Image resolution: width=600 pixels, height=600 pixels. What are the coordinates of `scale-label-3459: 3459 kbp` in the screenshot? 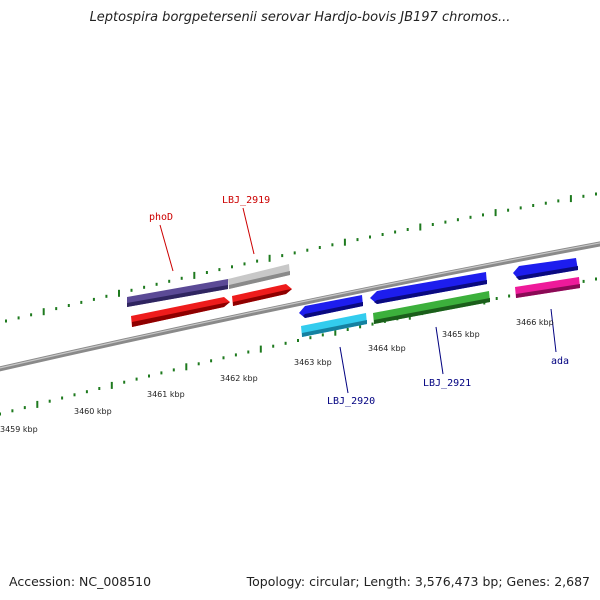 It's located at (19, 429).